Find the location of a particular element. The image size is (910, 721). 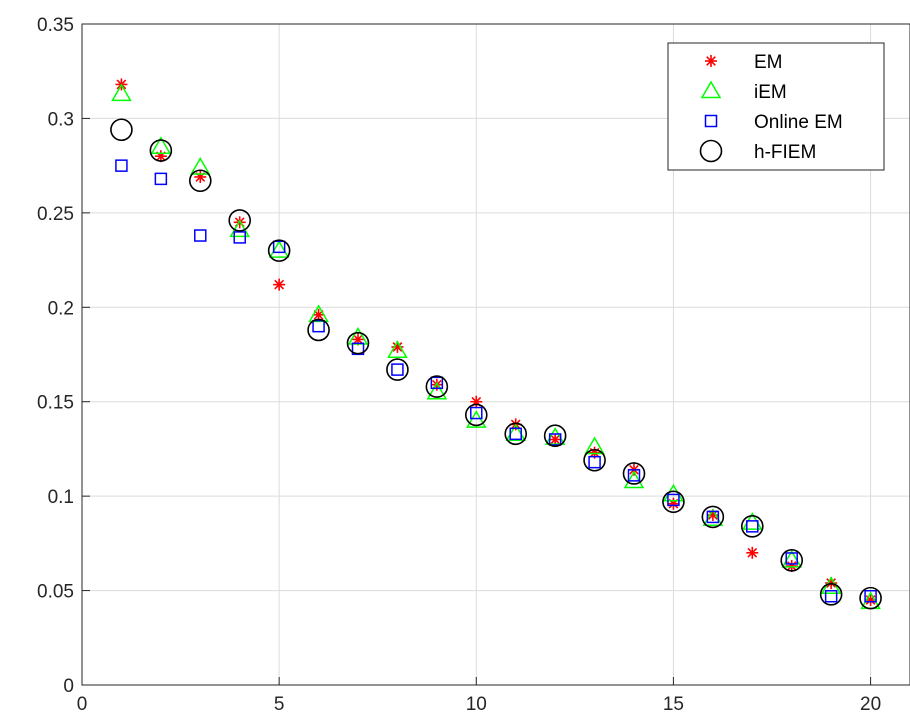

legend-label: iEM is located at coordinates (770, 92).